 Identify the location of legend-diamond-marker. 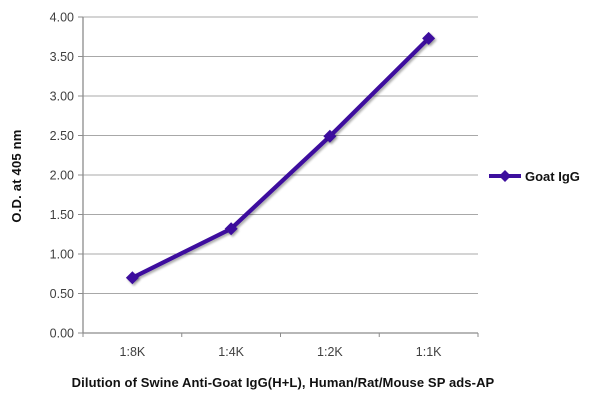
(505, 176).